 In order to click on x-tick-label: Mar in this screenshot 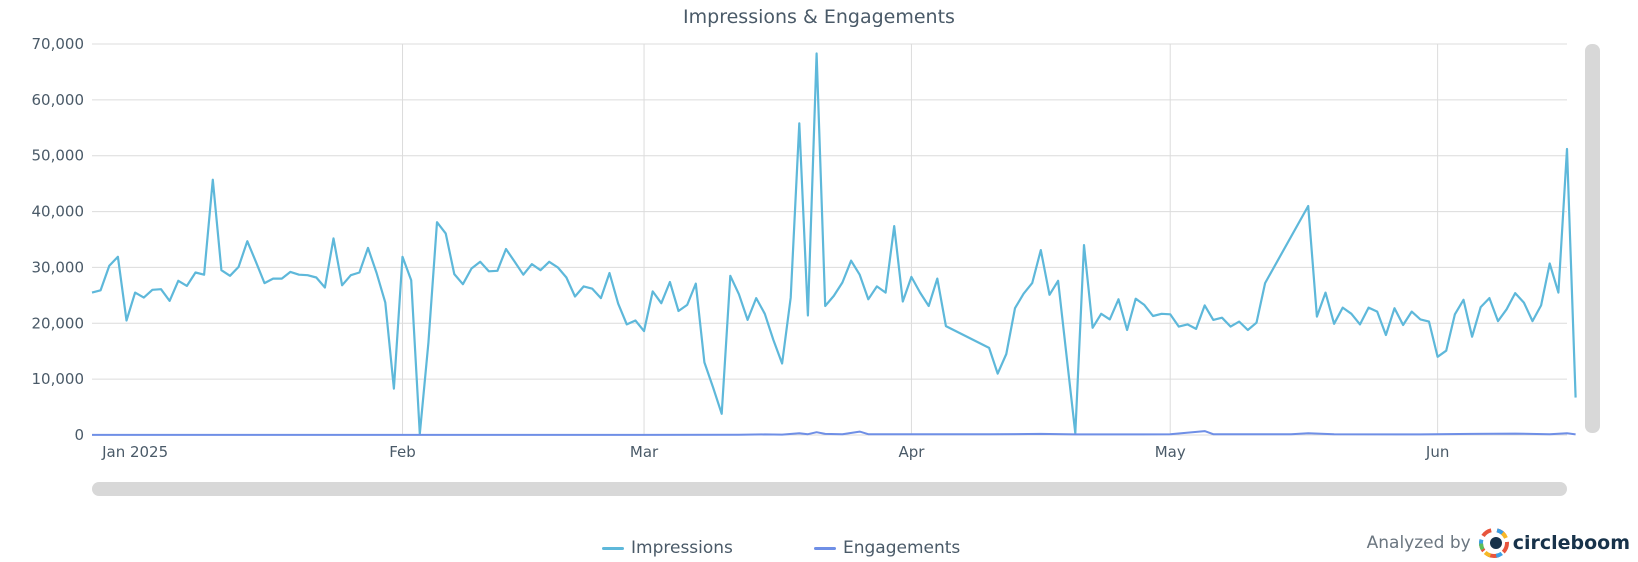, I will do `click(644, 452)`.